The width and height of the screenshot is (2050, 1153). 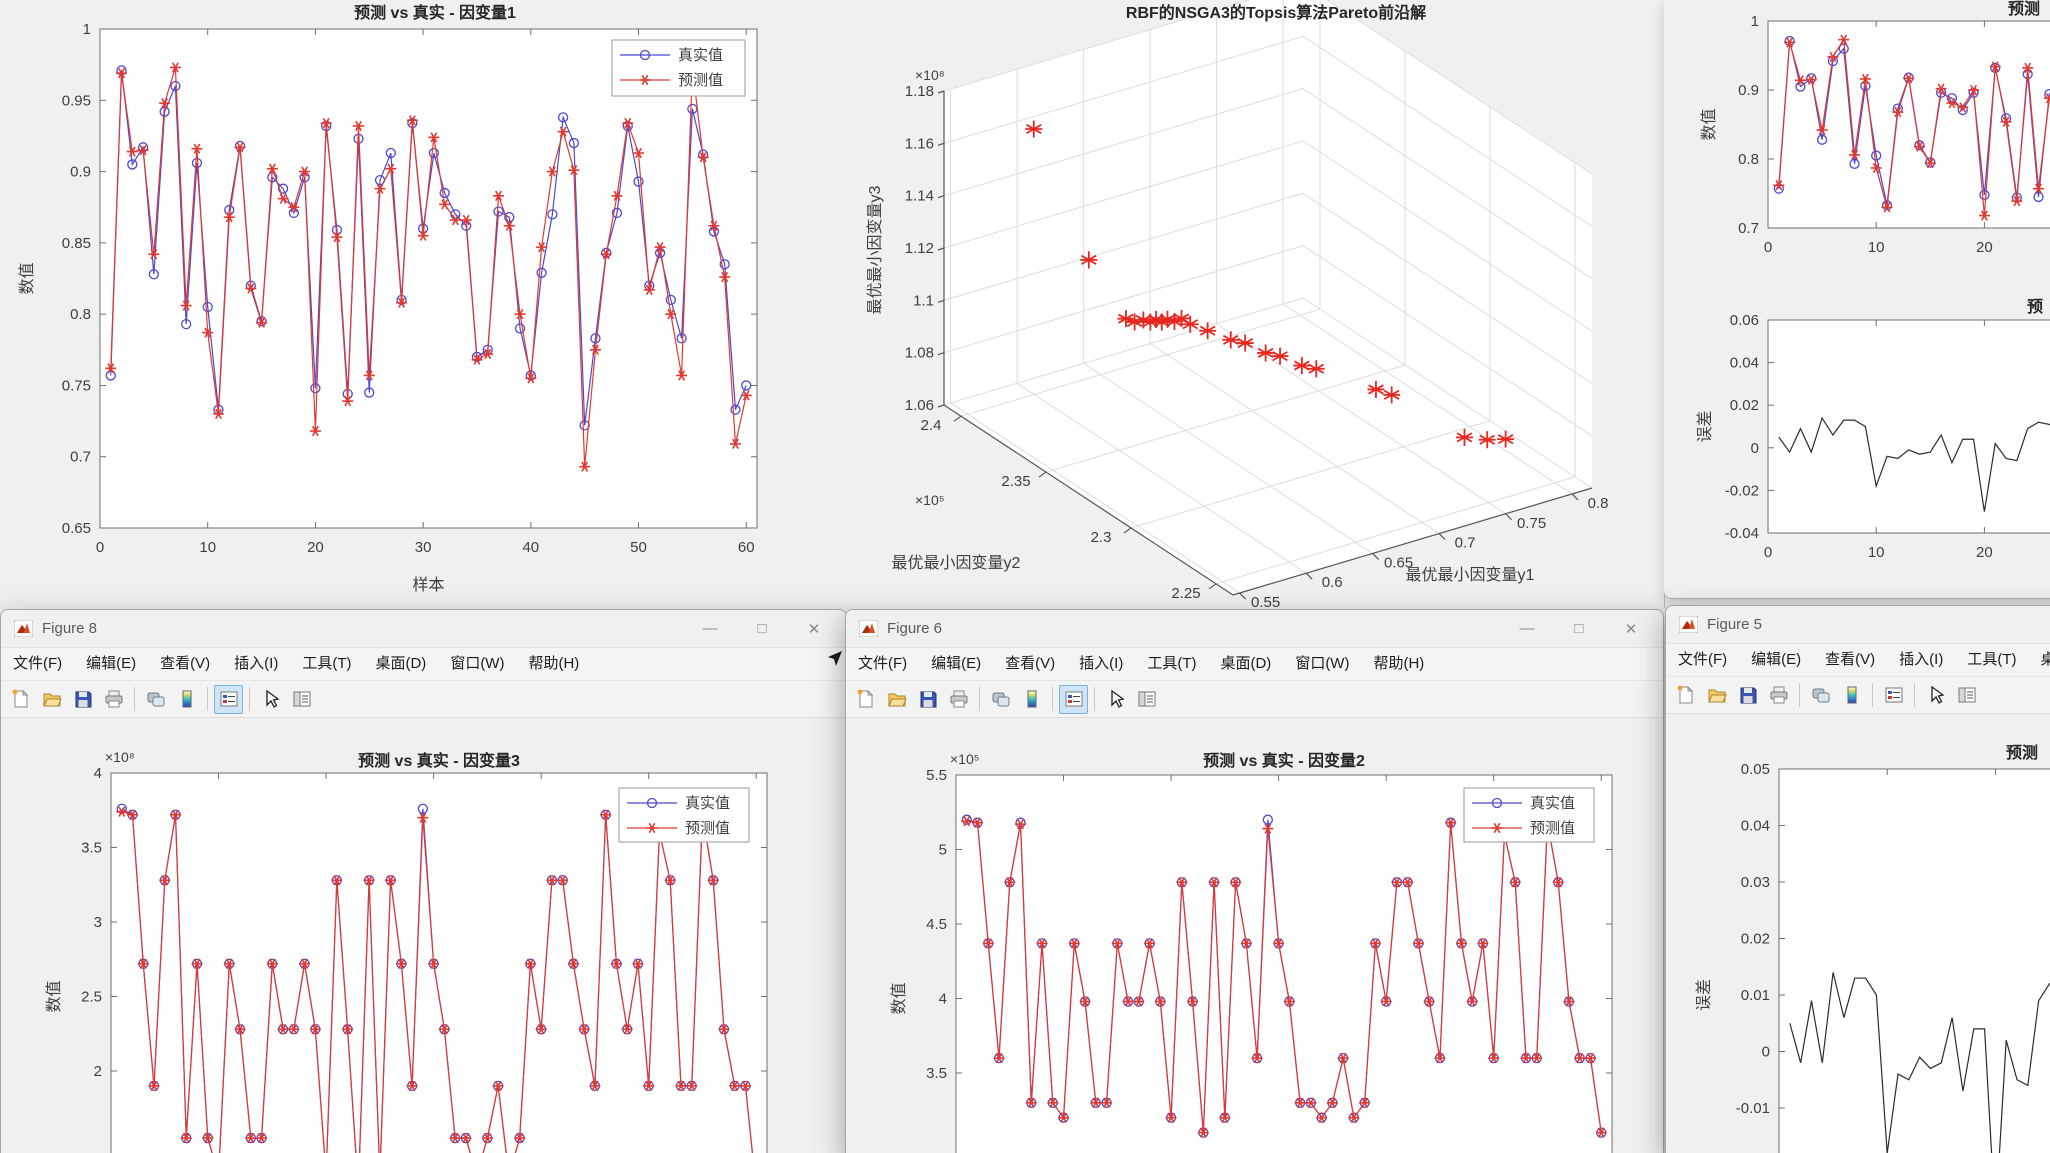 I want to click on svg-text: 1.06, so click(x=919, y=405).